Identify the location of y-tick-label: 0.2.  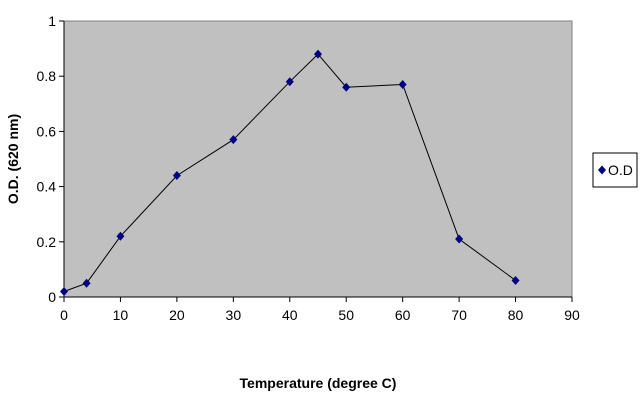
(47, 242).